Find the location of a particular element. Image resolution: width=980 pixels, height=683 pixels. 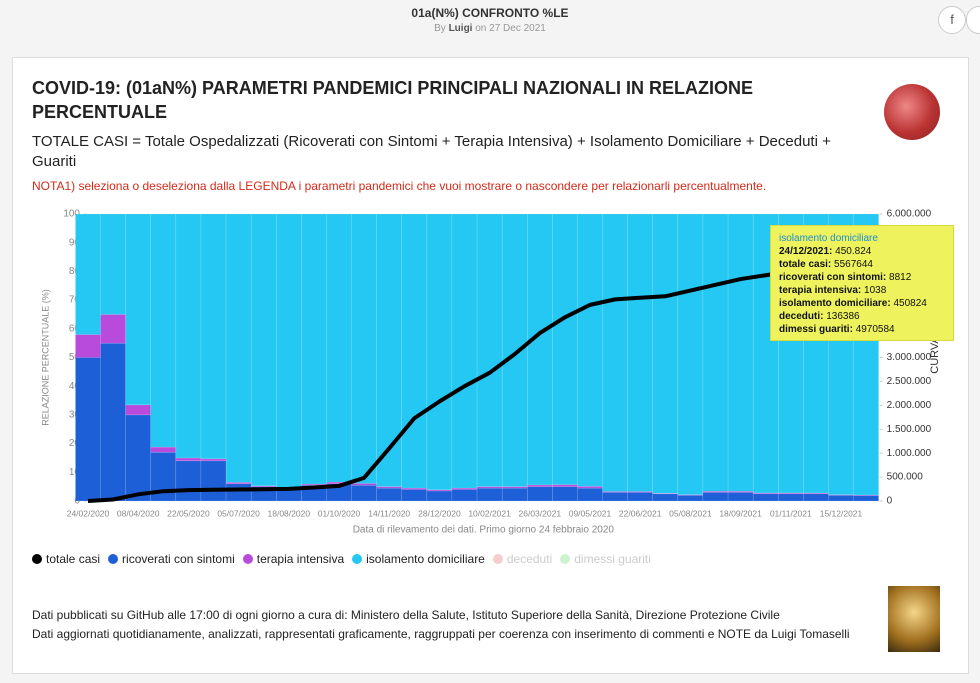

author-photo is located at coordinates (914, 619).